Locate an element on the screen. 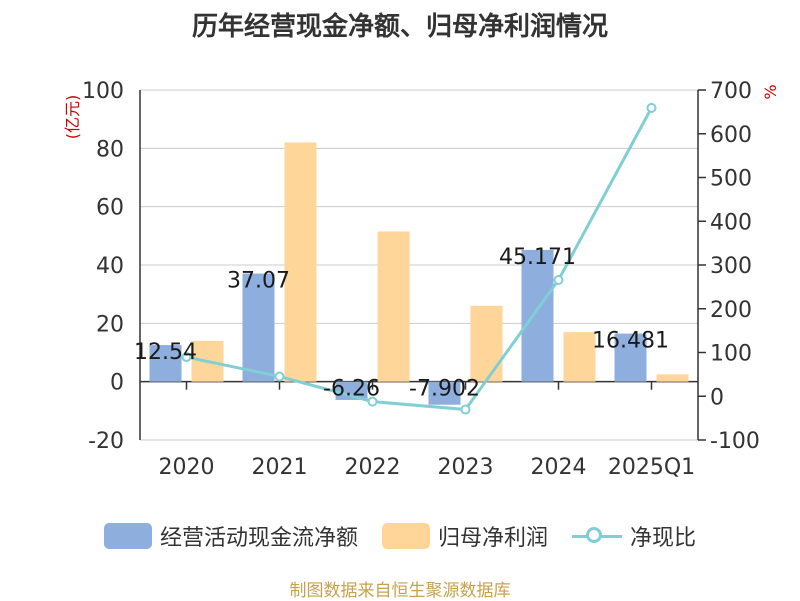 The width and height of the screenshot is (800, 601). source-footer: 制图数据来自恒生聚源数据库 is located at coordinates (400, 591).